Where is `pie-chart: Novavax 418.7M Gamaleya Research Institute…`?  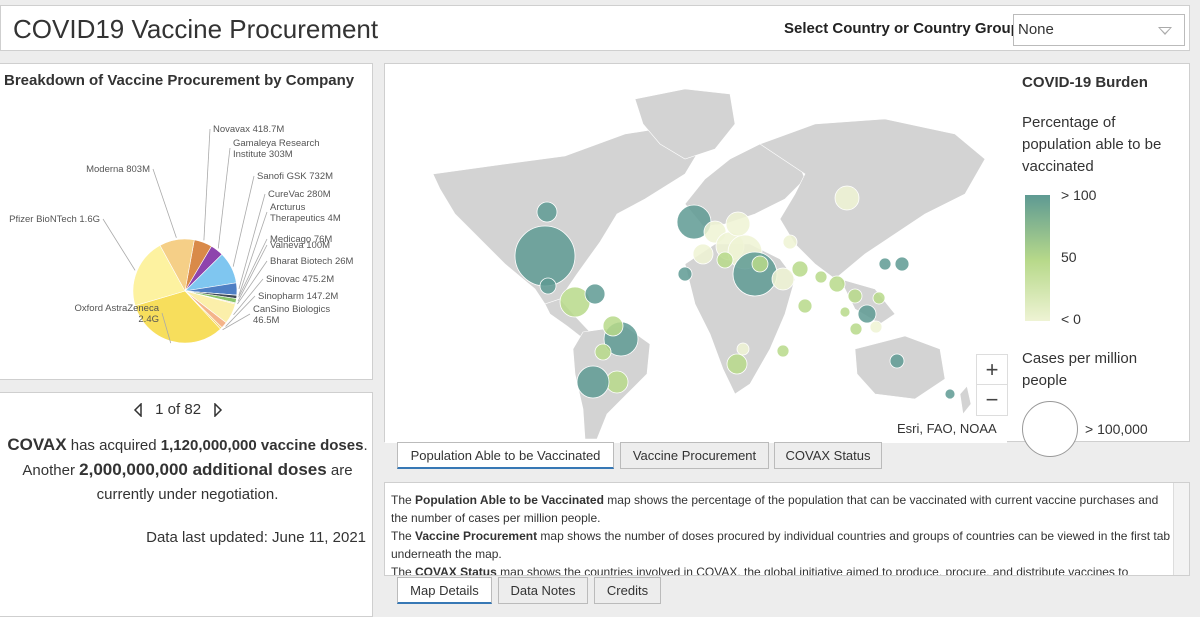
pie-chart: Novavax 418.7M Gamaleya Research Institute… is located at coordinates (181, 234).